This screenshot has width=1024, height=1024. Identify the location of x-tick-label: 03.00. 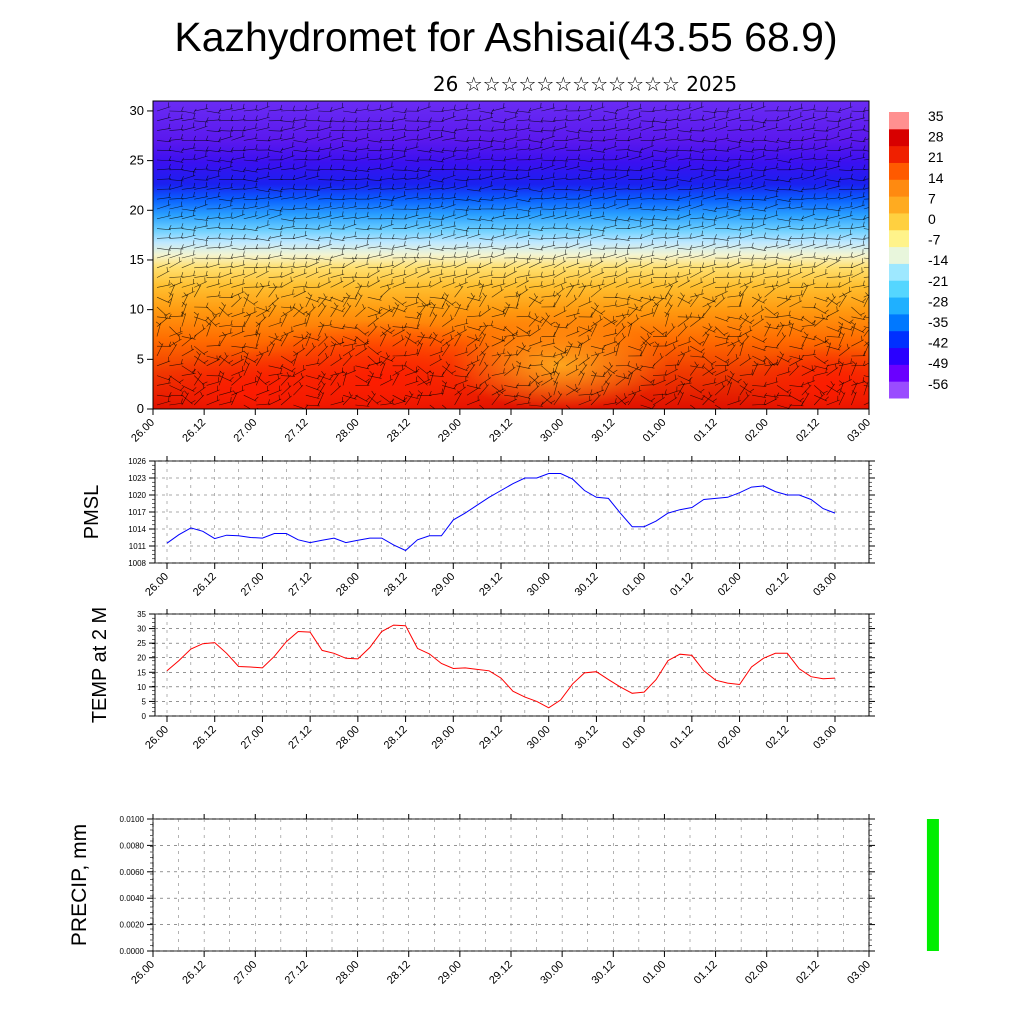
(825, 585).